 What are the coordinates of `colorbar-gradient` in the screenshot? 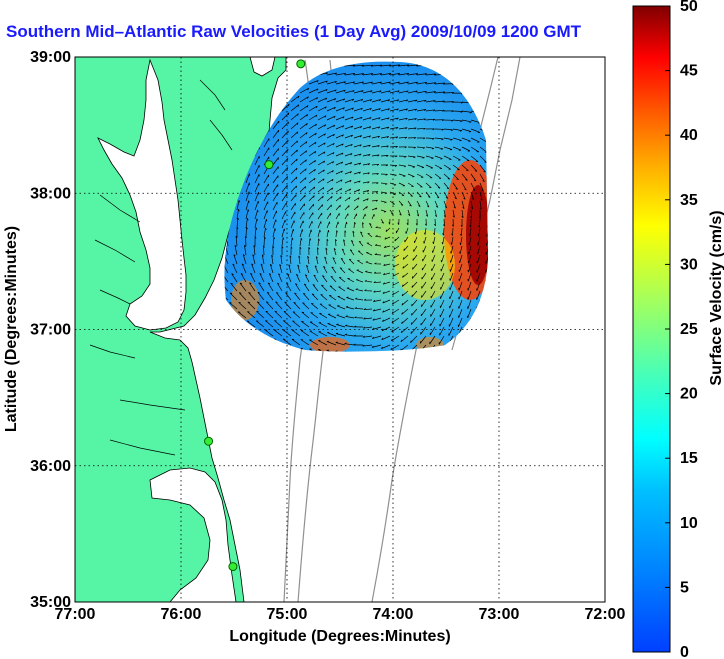 It's located at (651, 329).